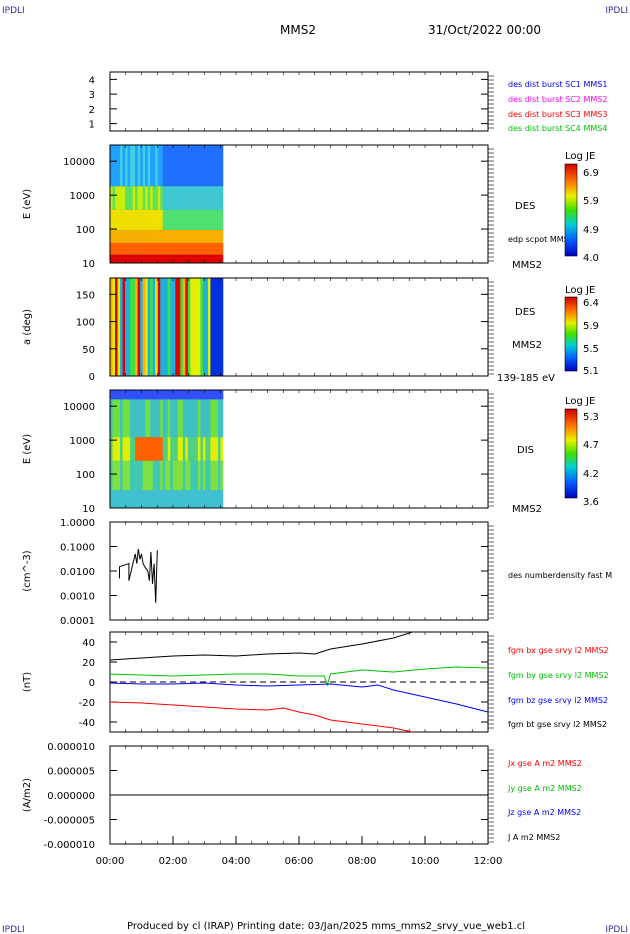 The image size is (630, 934). I want to click on instrument-label: DIS, so click(525, 450).